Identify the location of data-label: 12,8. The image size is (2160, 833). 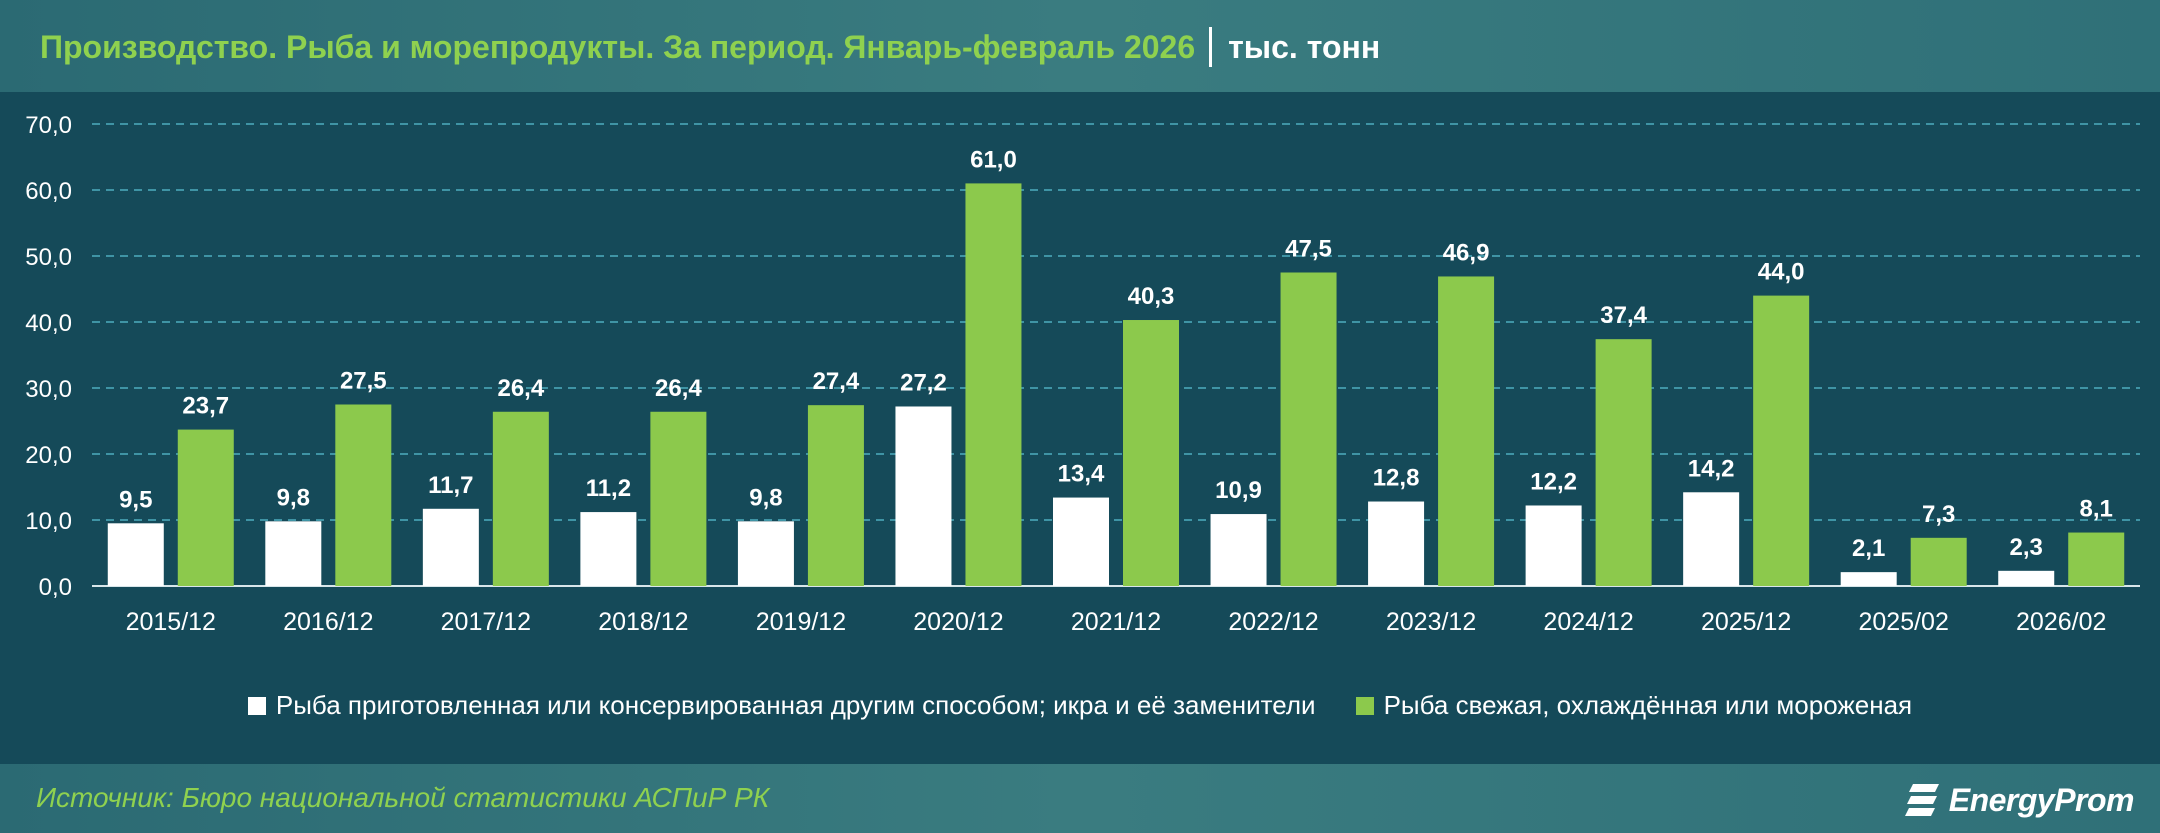
(1396, 478).